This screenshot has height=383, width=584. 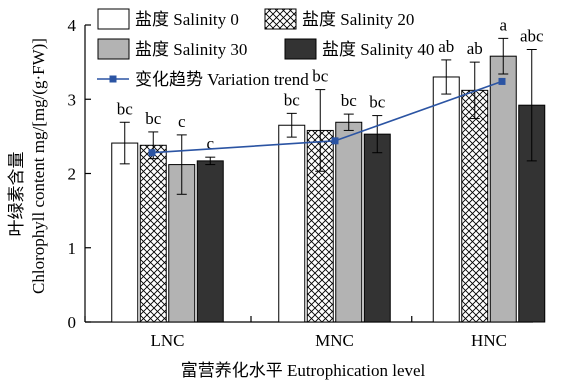 I want to click on x-tick-label: HNC, so click(x=489, y=340).